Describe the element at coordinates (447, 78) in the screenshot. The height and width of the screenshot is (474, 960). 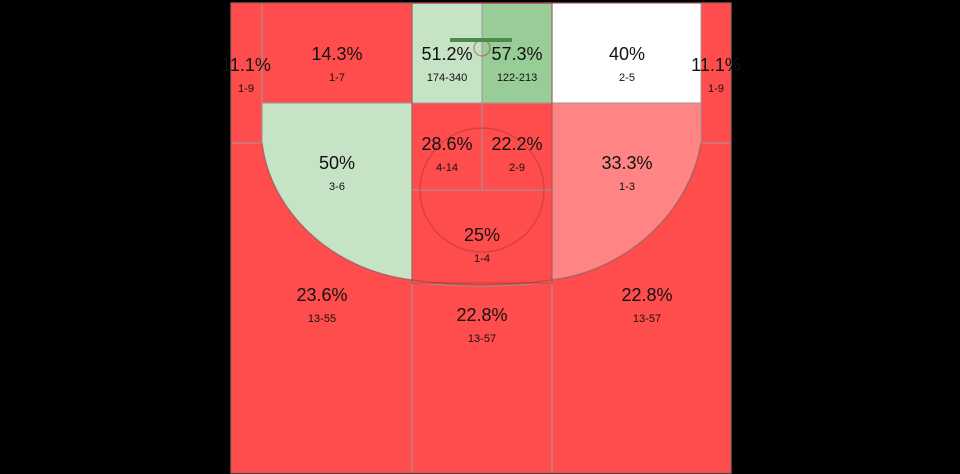
I see `zone-record: 174-340` at that location.